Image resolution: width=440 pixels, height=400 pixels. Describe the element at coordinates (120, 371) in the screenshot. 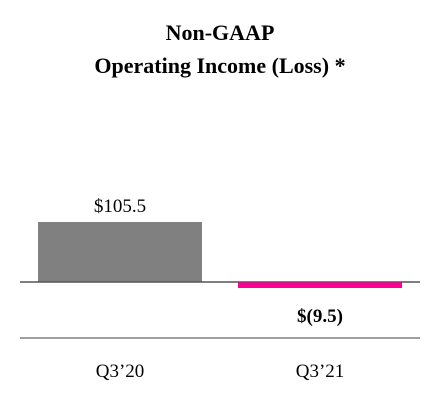

I see `category-label-q3-20: Q3’20` at that location.